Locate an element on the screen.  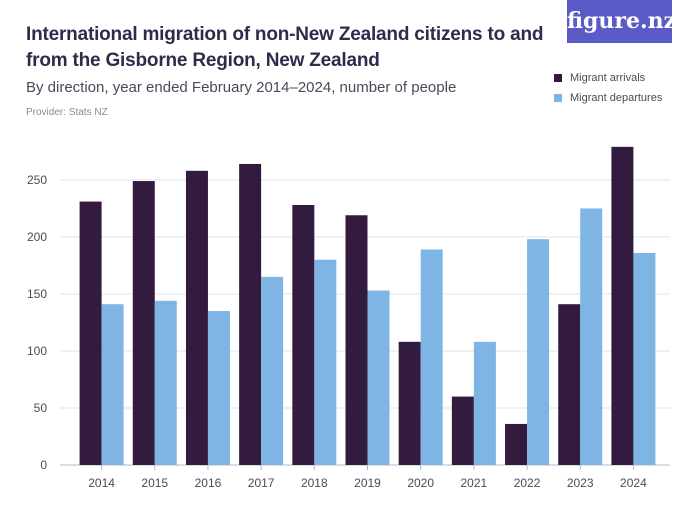
x-tick-label: 2019 is located at coordinates (367, 483).